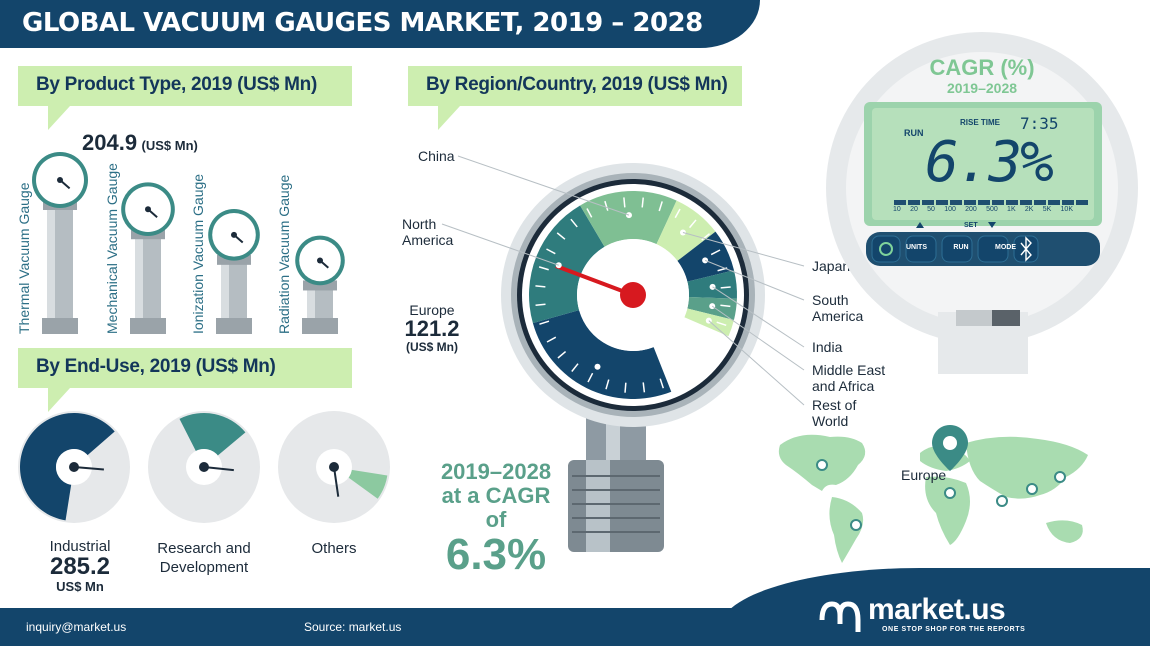 This screenshot has height=646, width=1150. Describe the element at coordinates (950, 209) in the screenshot. I see `device-scale-tick-label: 100` at that location.